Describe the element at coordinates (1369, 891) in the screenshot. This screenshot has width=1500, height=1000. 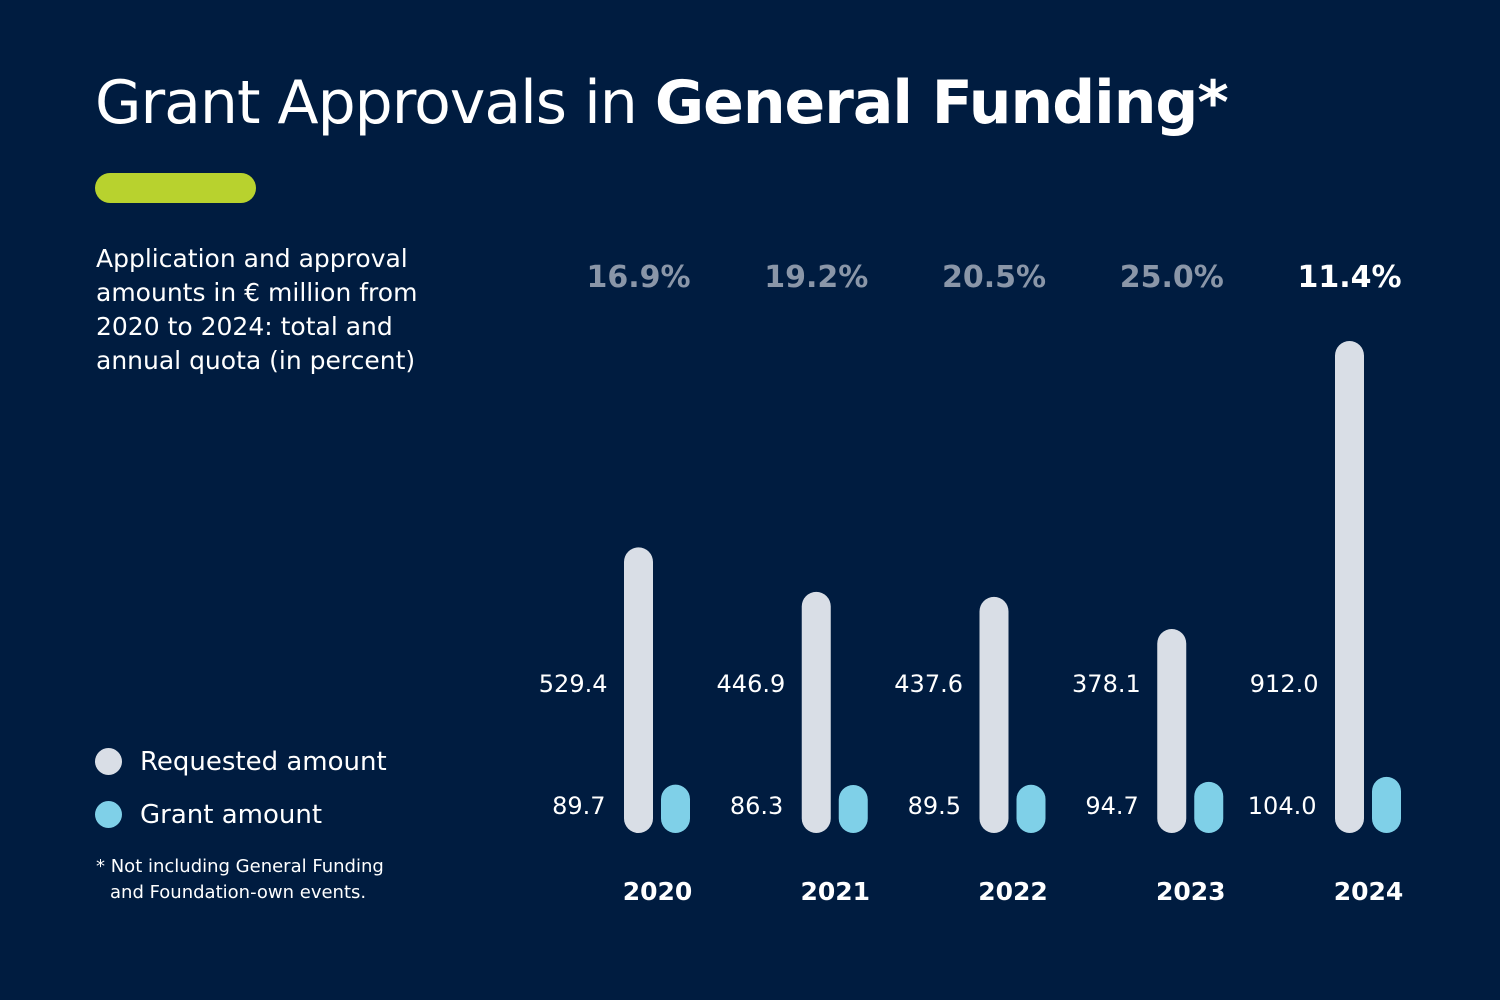
I see `label-year-2024: 2024` at that location.